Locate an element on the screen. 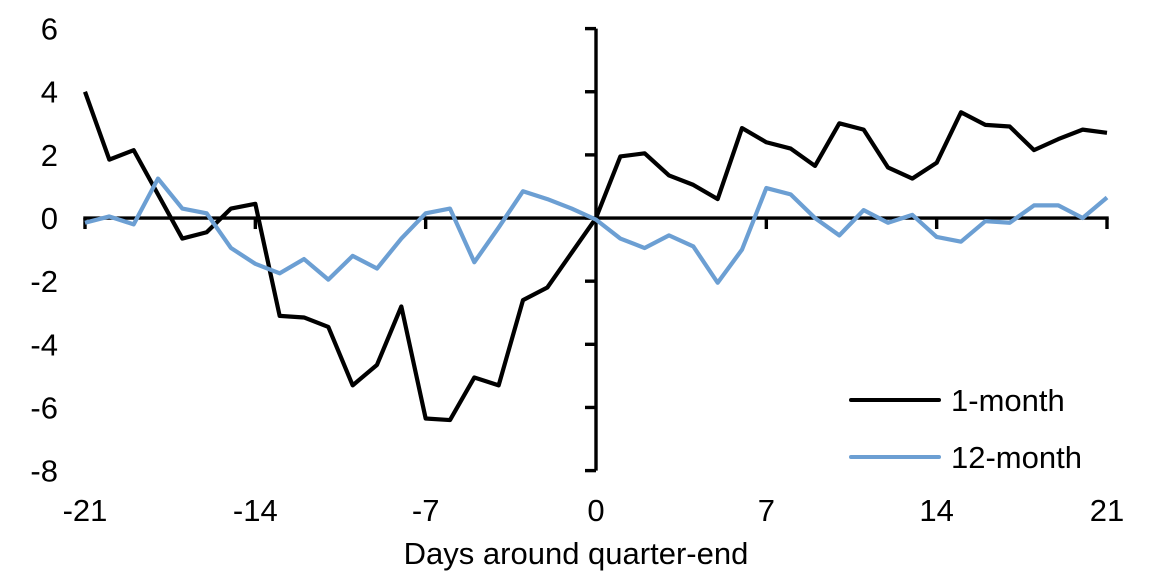  y-tick-label: -2 is located at coordinates (44, 281).